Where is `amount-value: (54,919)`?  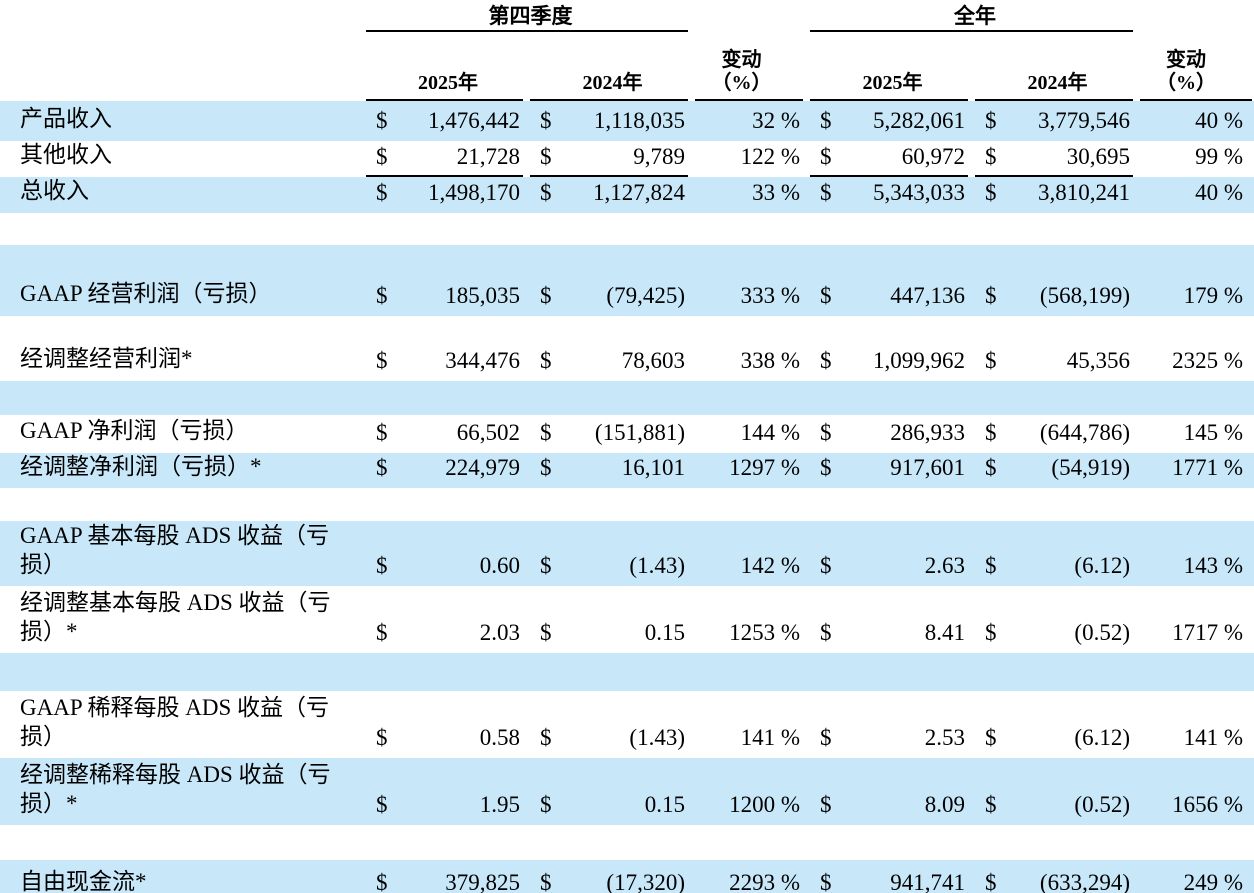 amount-value: (54,919) is located at coordinates (1090, 468).